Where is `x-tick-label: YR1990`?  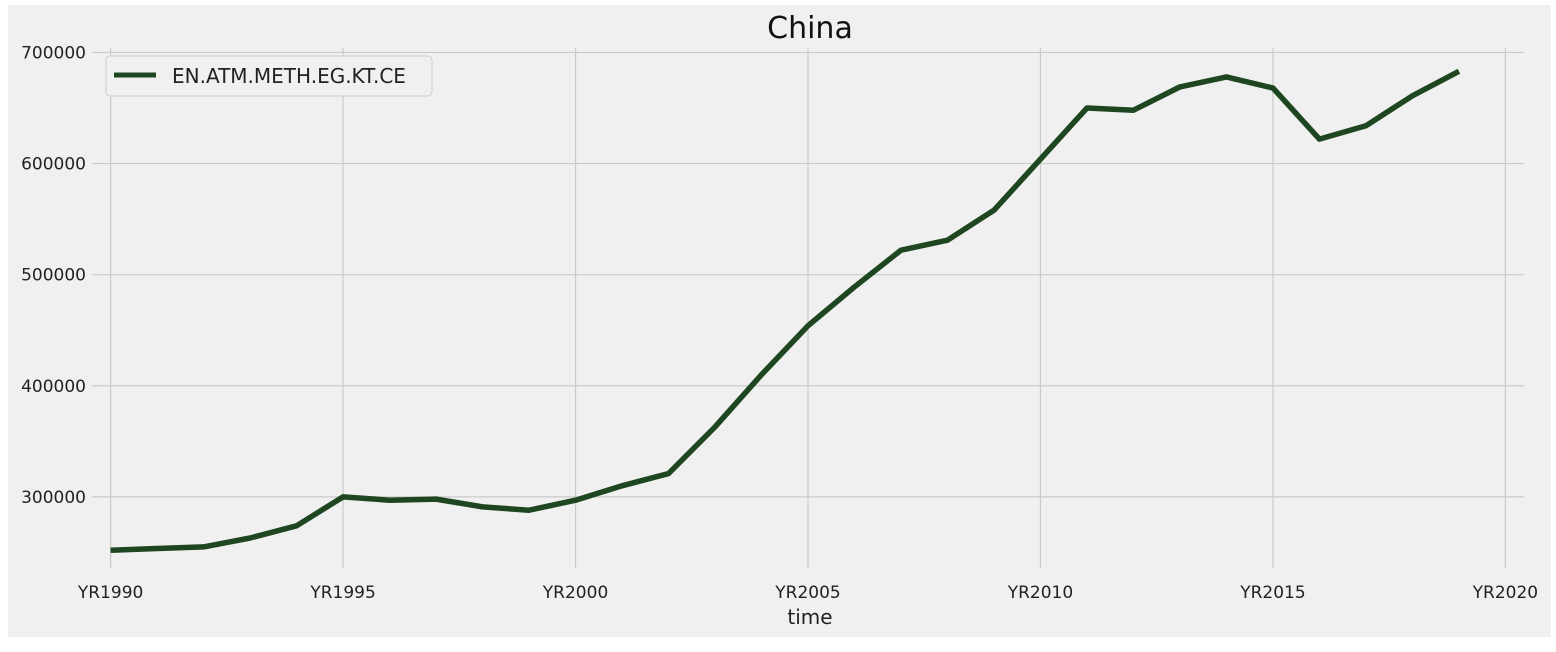
x-tick-label: YR1990 is located at coordinates (110, 593).